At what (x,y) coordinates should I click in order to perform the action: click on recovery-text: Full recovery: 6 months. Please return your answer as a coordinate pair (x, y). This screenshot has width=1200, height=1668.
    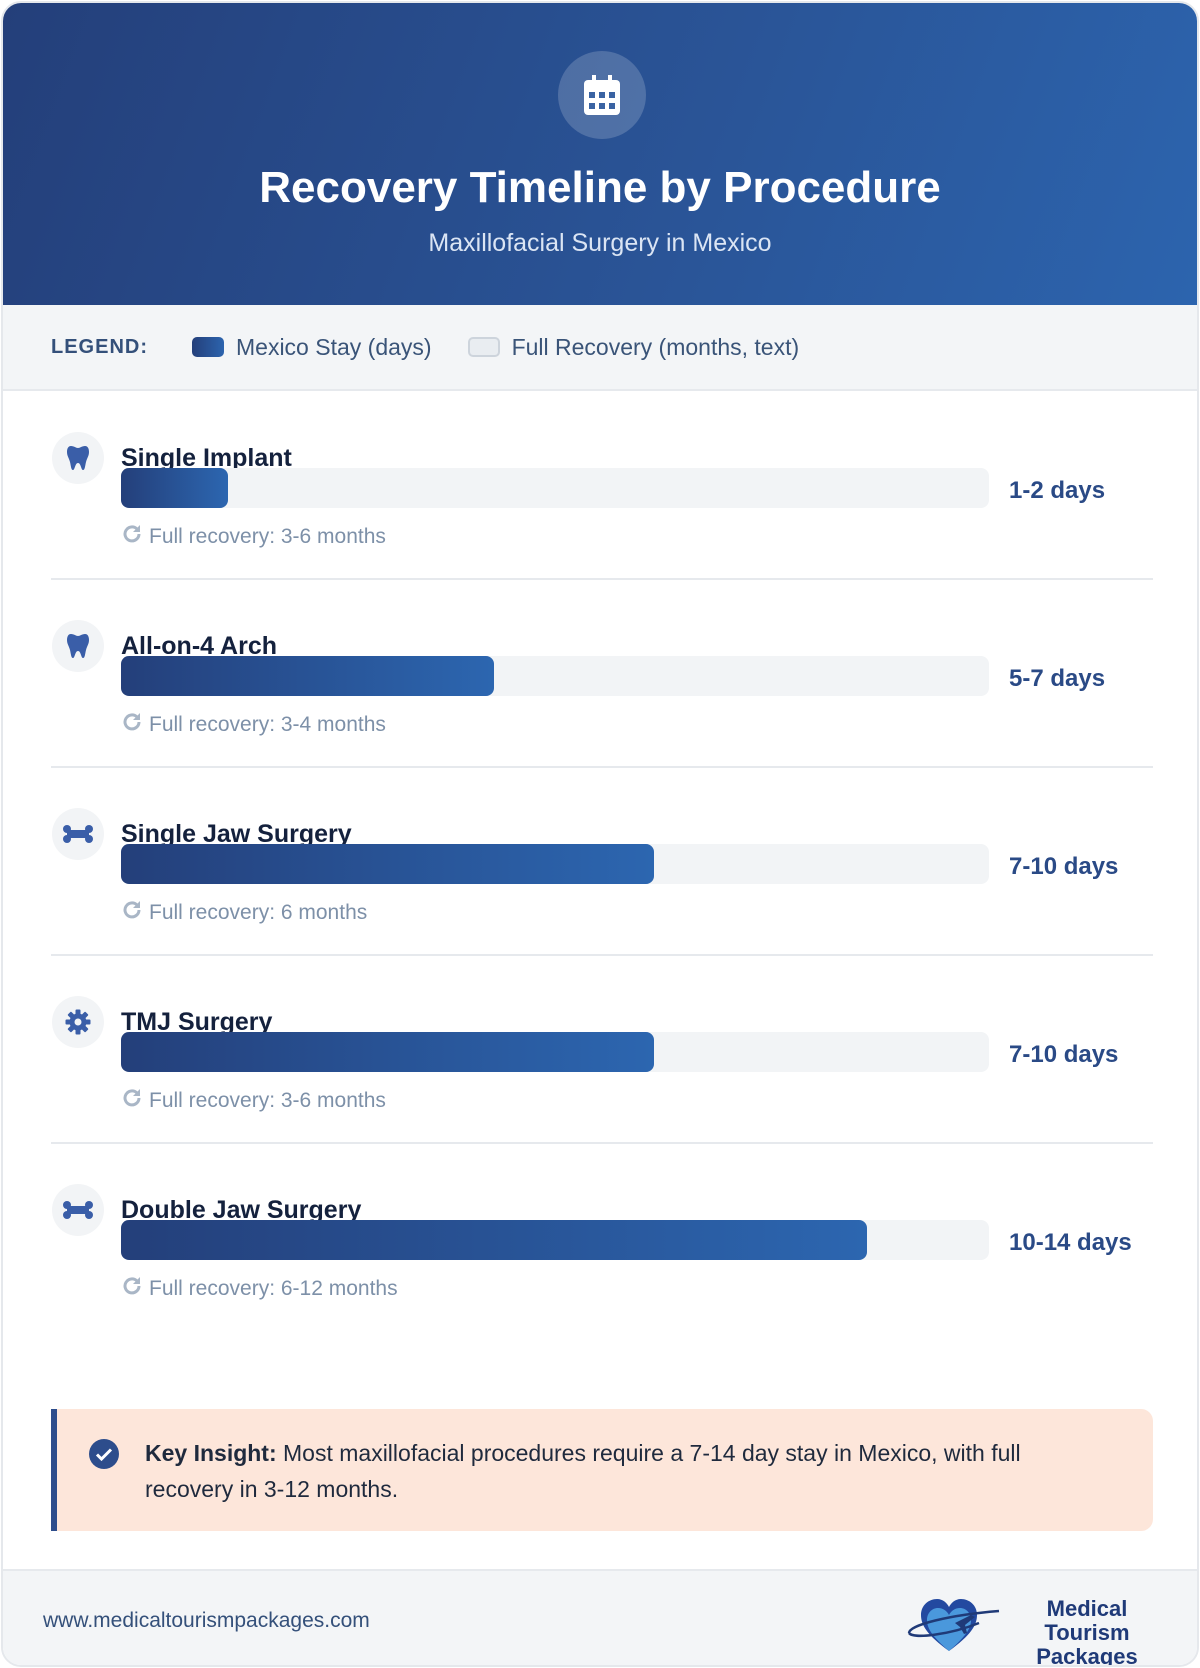
    Looking at the image, I should click on (258, 912).